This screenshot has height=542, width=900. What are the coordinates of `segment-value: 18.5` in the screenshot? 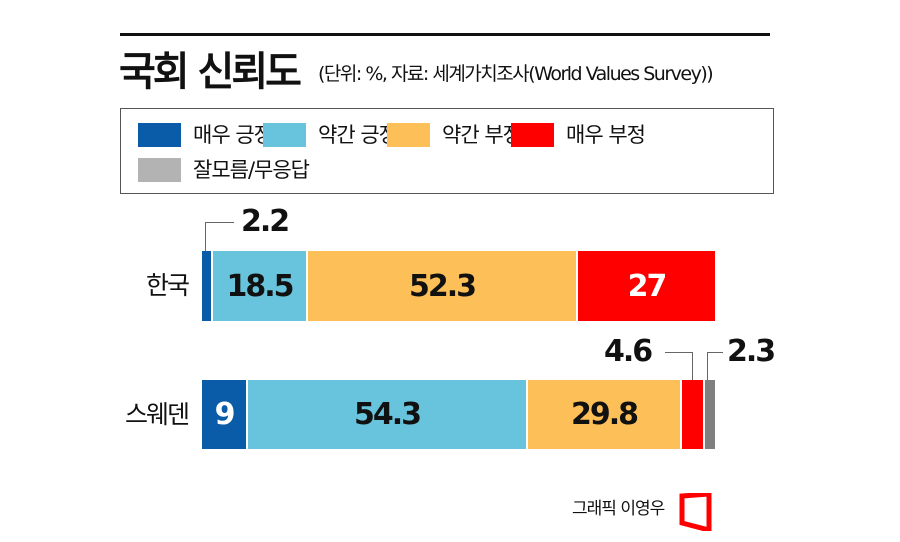 It's located at (260, 286).